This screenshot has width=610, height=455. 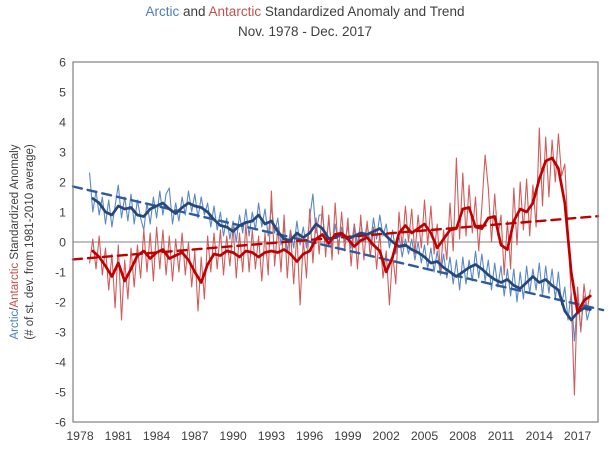 What do you see at coordinates (387, 436) in the screenshot?
I see `x-tick-label: 2002` at bounding box center [387, 436].